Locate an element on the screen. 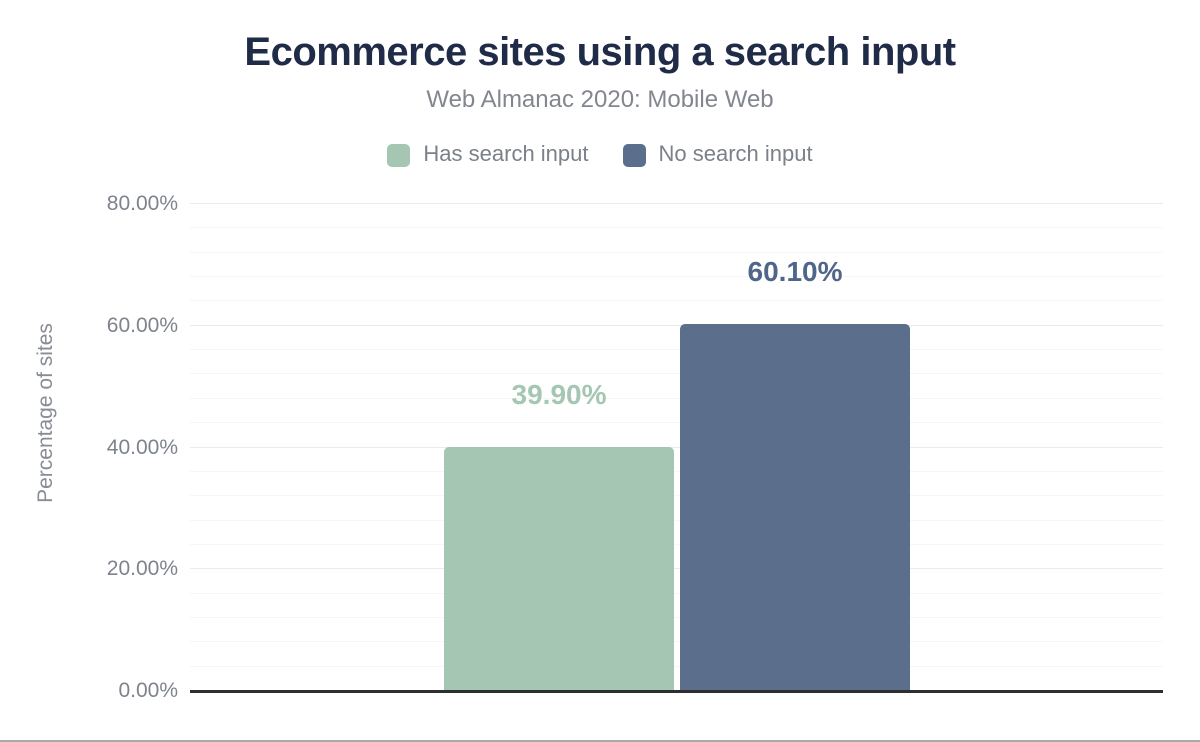  bar-no-search-input is located at coordinates (795, 507).